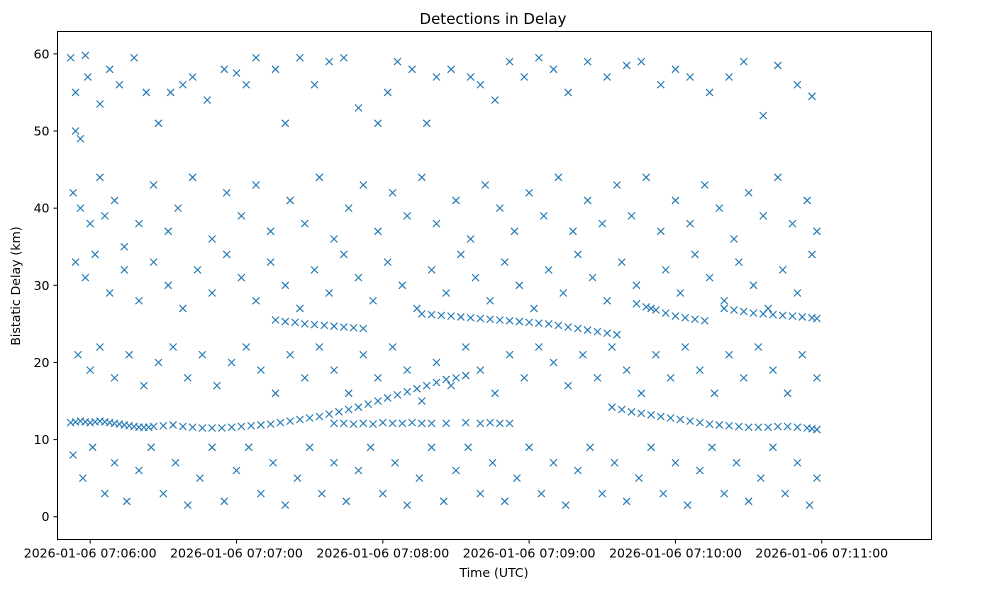 This screenshot has width=987, height=590. I want to click on x-tick-label: 2026-01-06 07:09:00, so click(529, 553).